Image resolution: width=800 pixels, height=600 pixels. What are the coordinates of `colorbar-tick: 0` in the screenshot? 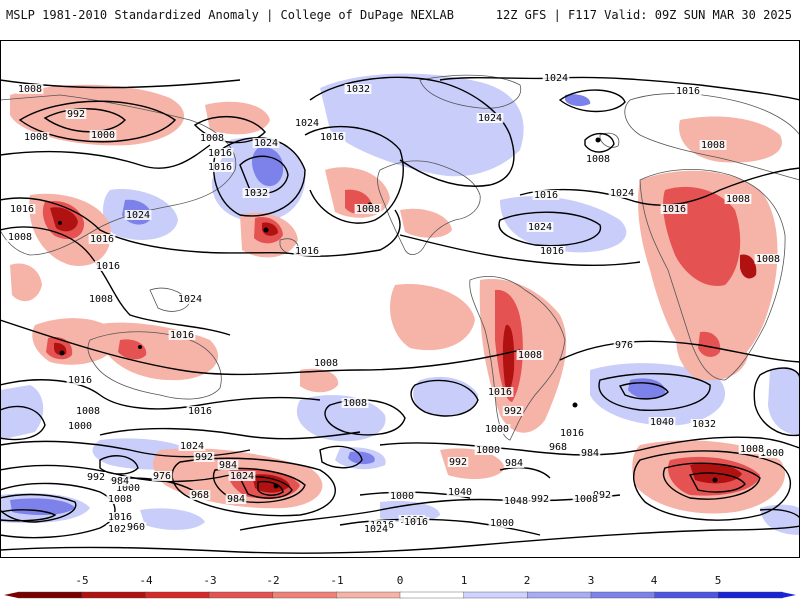 It's located at (400, 580).